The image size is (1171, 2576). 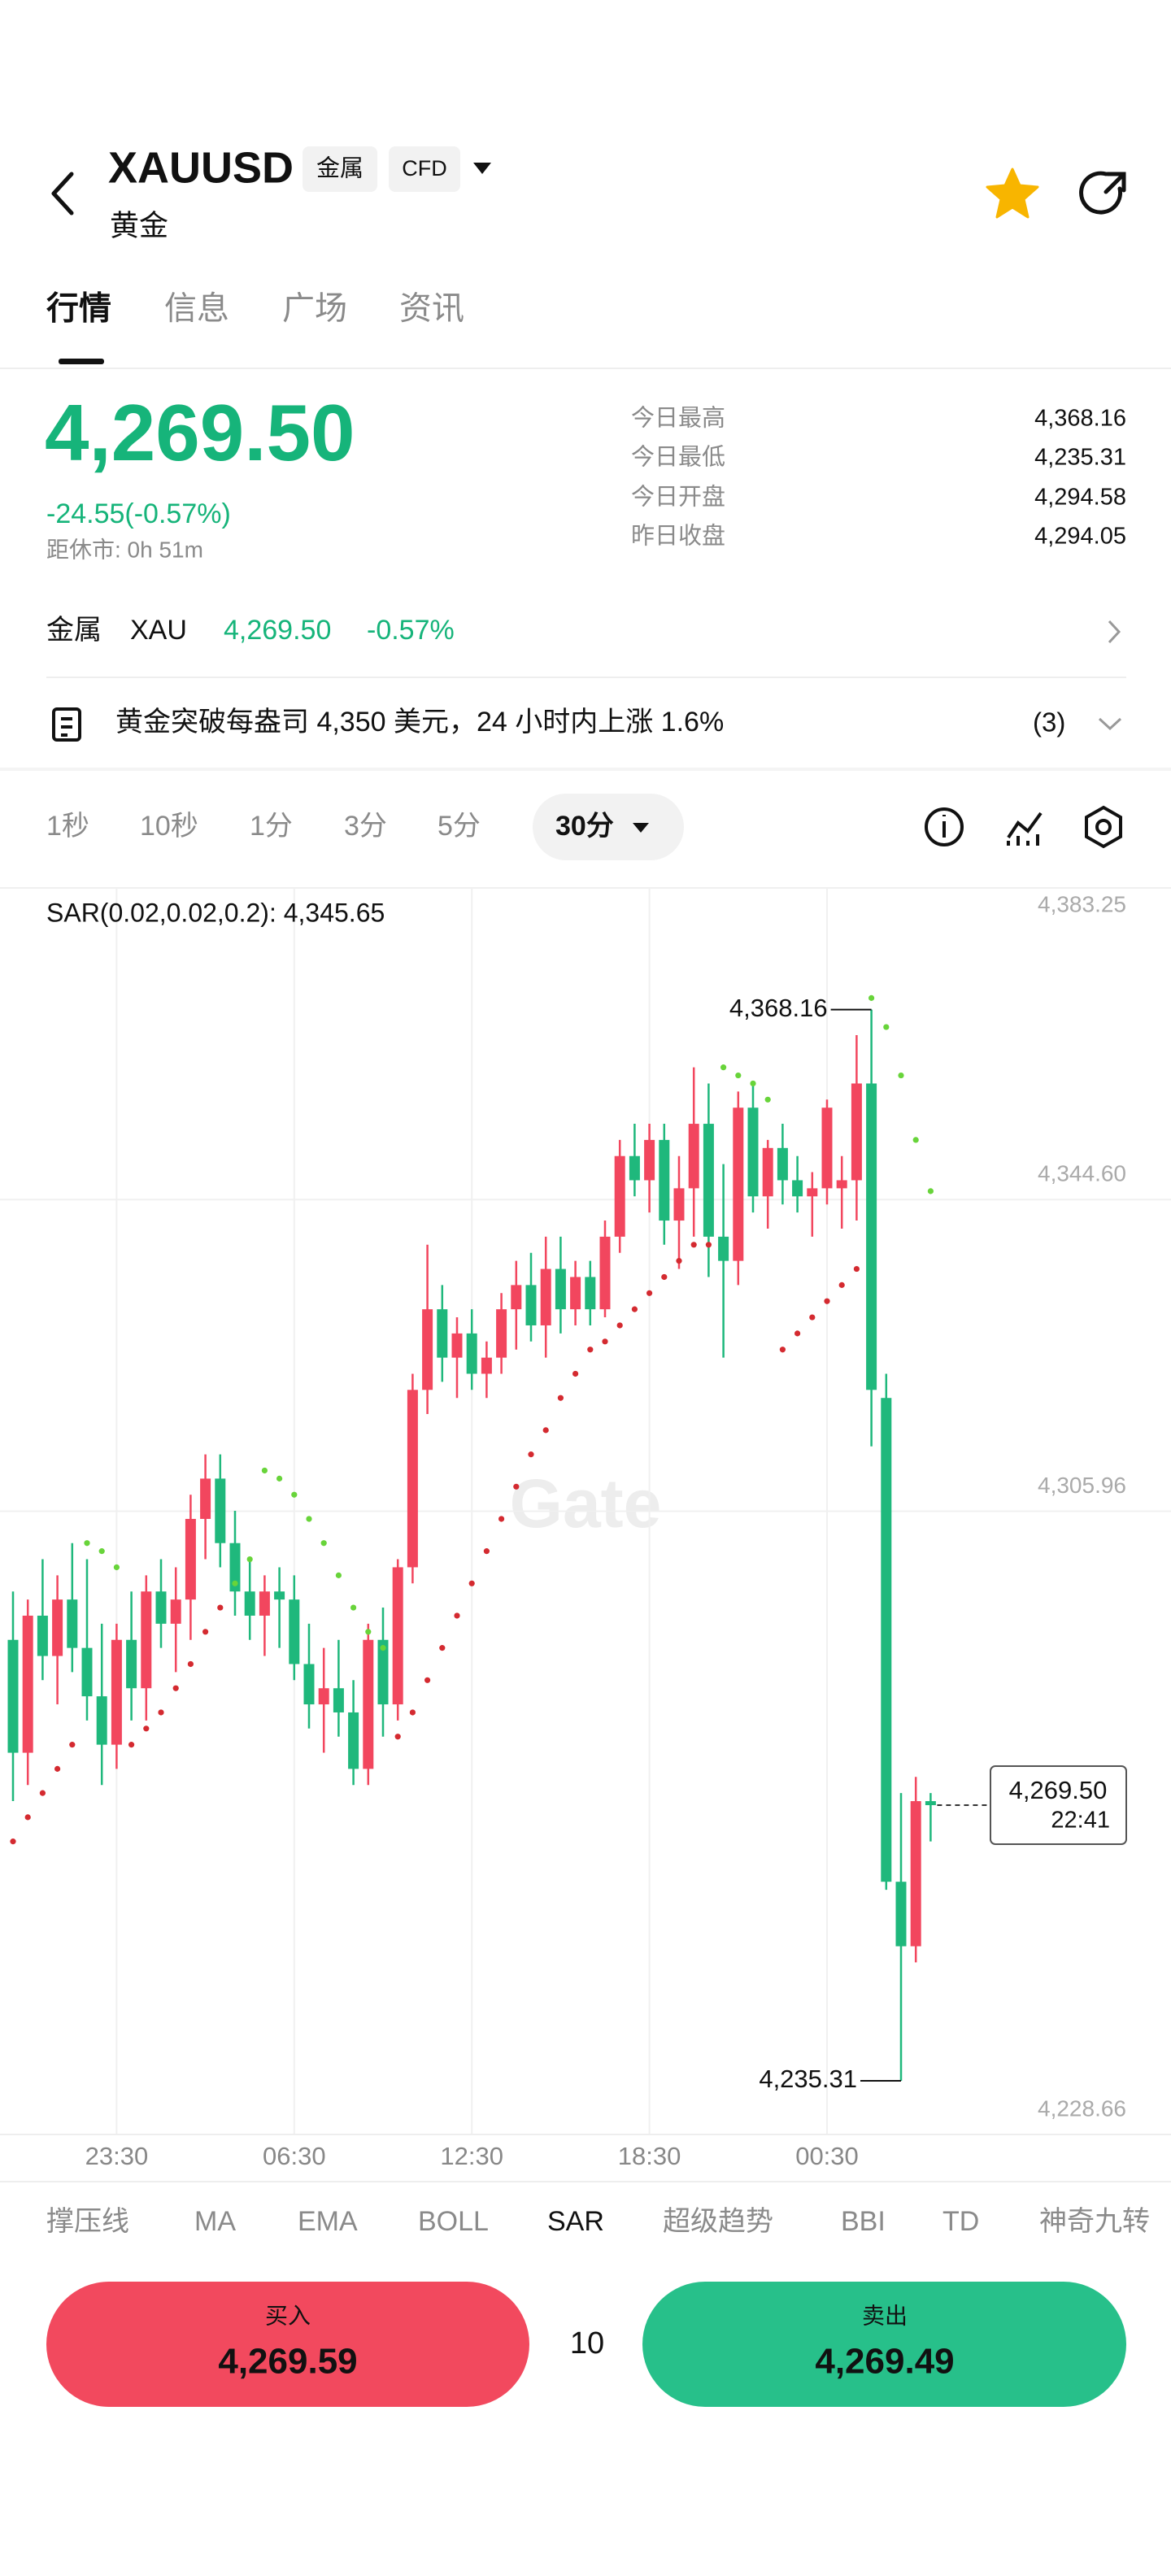 What do you see at coordinates (124, 550) in the screenshot?
I see `market-close: 距休市: 0h 51m` at bounding box center [124, 550].